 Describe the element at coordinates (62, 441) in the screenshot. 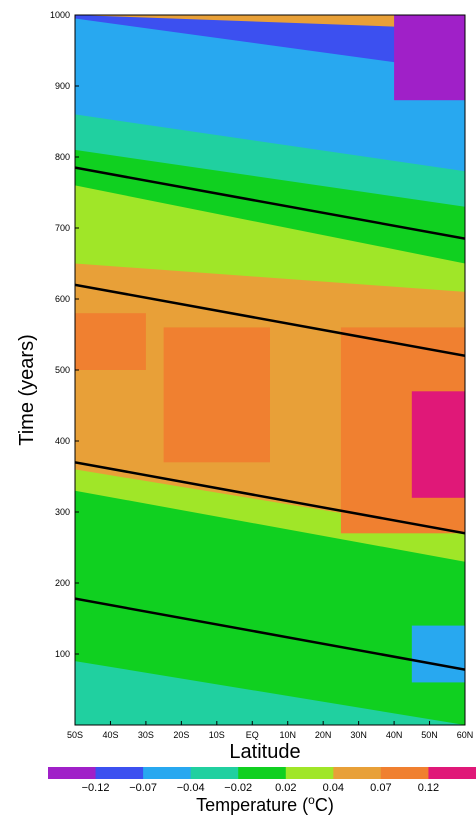

I see `y-tick-label: 400` at that location.